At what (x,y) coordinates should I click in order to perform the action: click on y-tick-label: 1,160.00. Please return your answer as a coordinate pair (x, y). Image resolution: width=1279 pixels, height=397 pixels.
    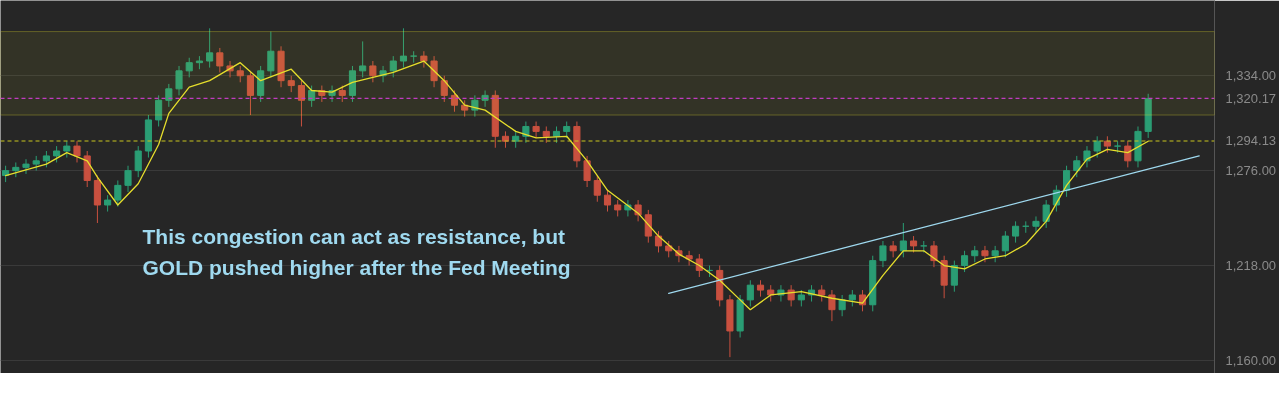
    Looking at the image, I should click on (1251, 360).